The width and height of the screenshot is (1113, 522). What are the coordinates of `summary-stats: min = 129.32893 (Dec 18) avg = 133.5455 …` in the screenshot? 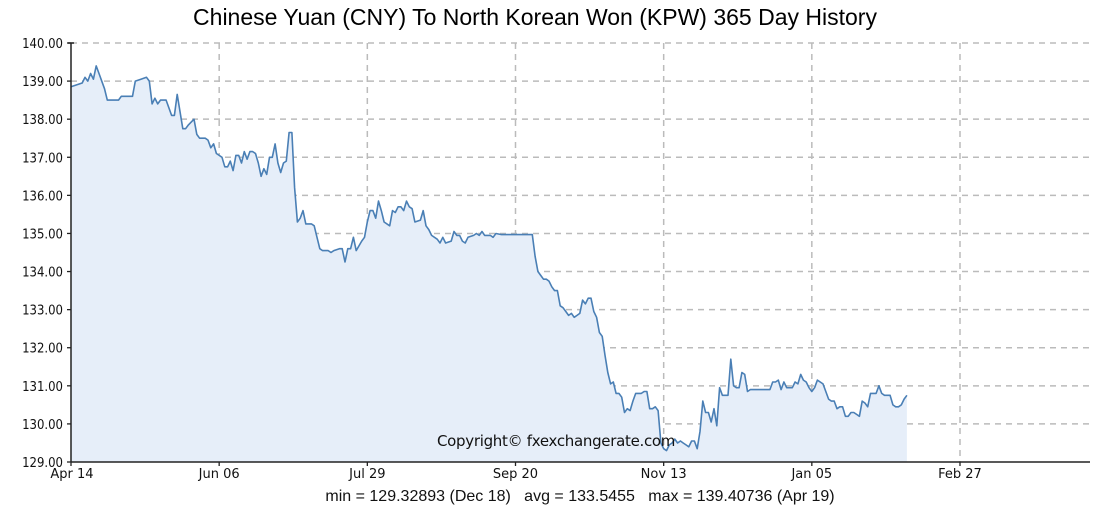 It's located at (580, 496).